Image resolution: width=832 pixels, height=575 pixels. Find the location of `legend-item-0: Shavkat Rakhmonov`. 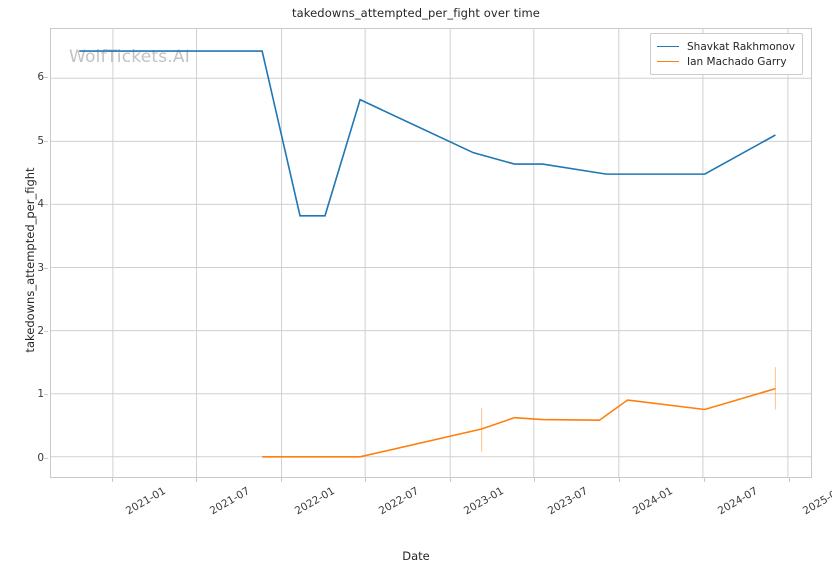

legend-item-0: Shavkat Rakhmonov is located at coordinates (726, 46).